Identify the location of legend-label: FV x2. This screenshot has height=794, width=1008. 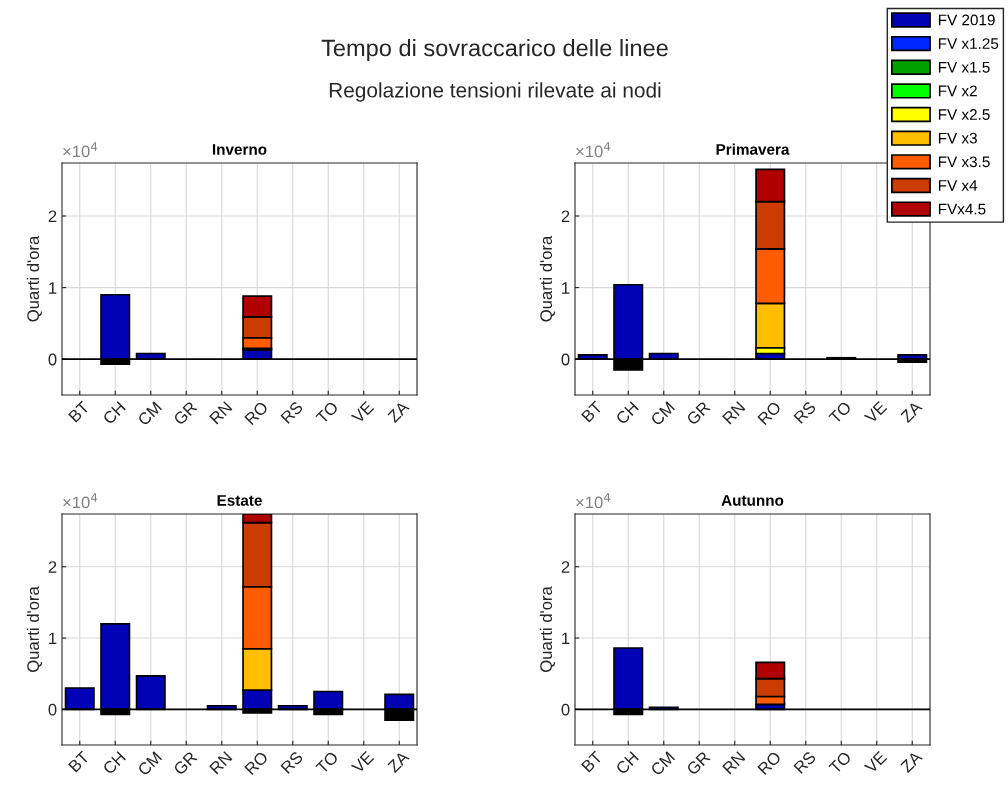
(957, 91).